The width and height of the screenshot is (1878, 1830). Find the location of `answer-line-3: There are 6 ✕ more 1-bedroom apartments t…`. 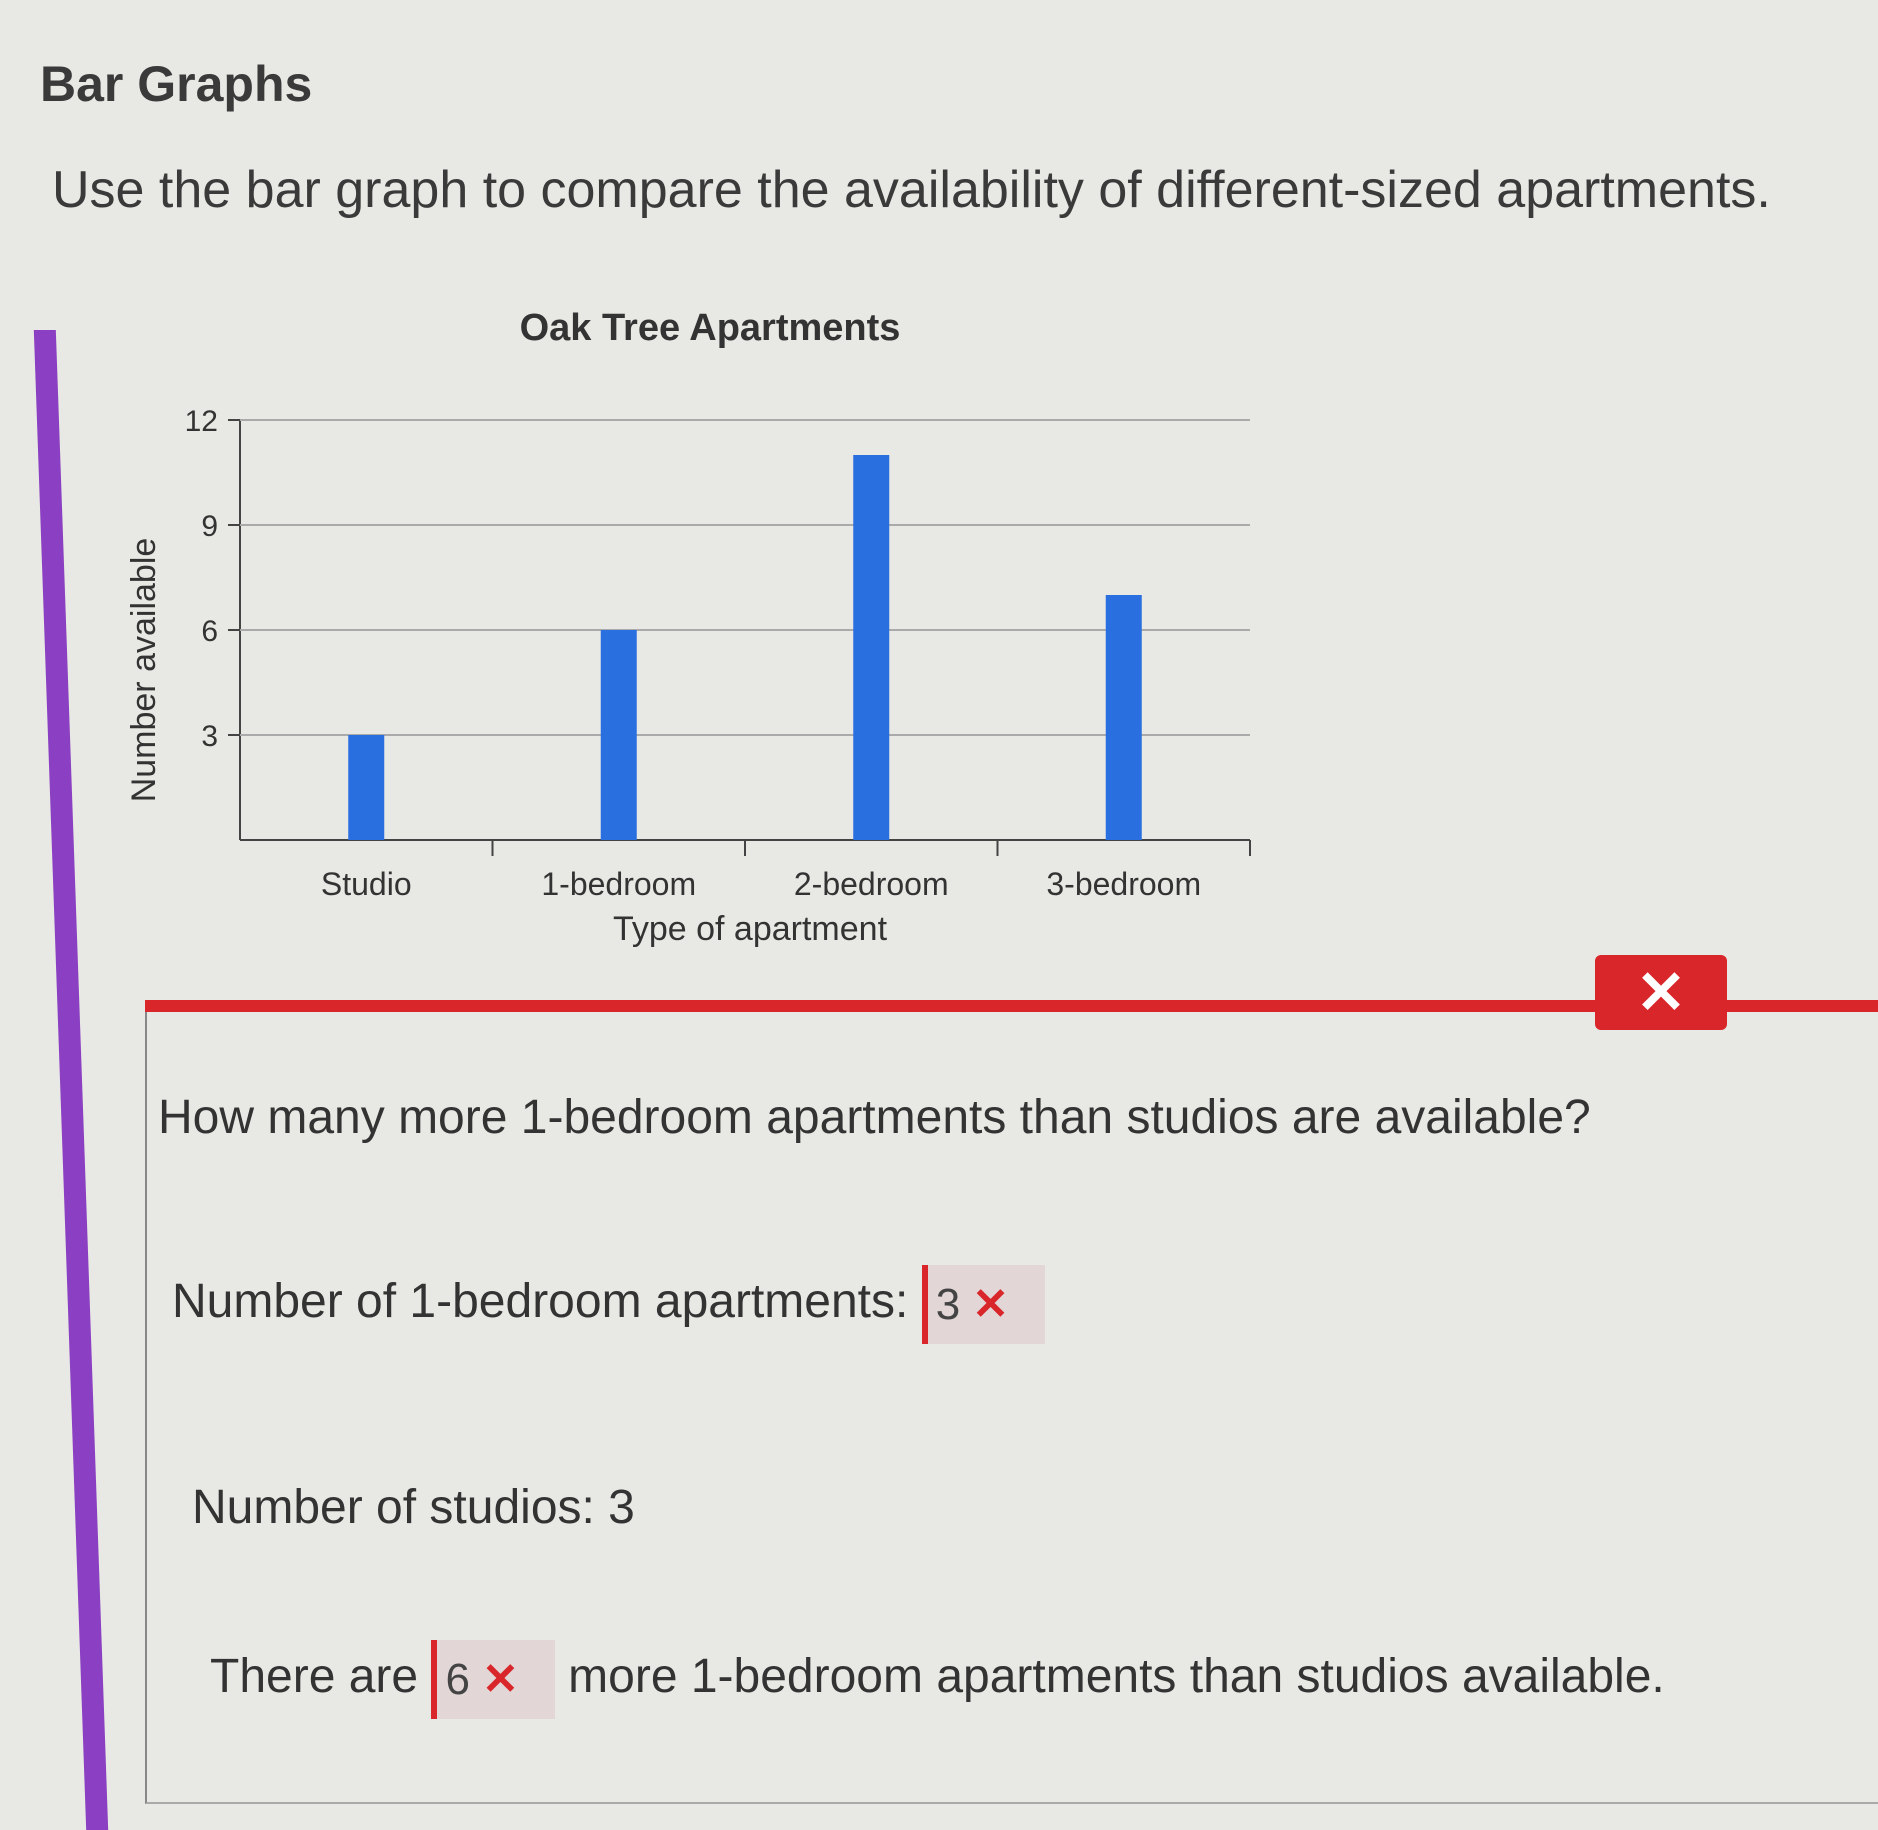

answer-line-3: There are 6 ✕ more 1-bedroom apartments t… is located at coordinates (937, 1679).